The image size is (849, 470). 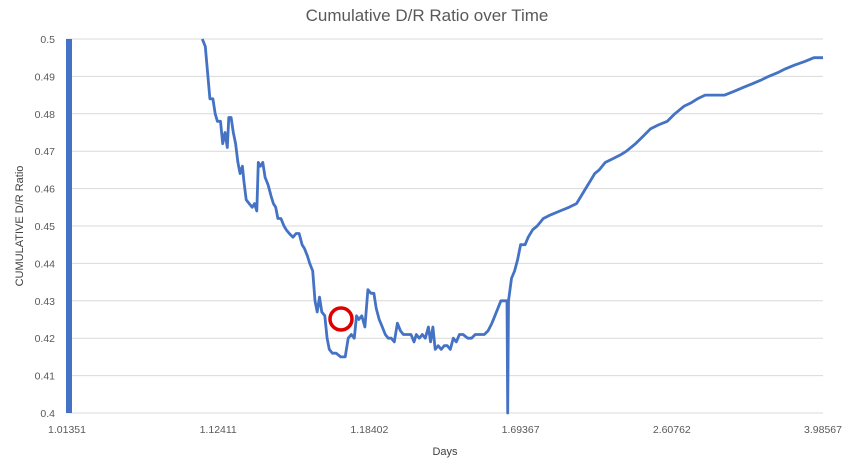 I want to click on y-tick-label: 0.4, so click(x=47, y=414).